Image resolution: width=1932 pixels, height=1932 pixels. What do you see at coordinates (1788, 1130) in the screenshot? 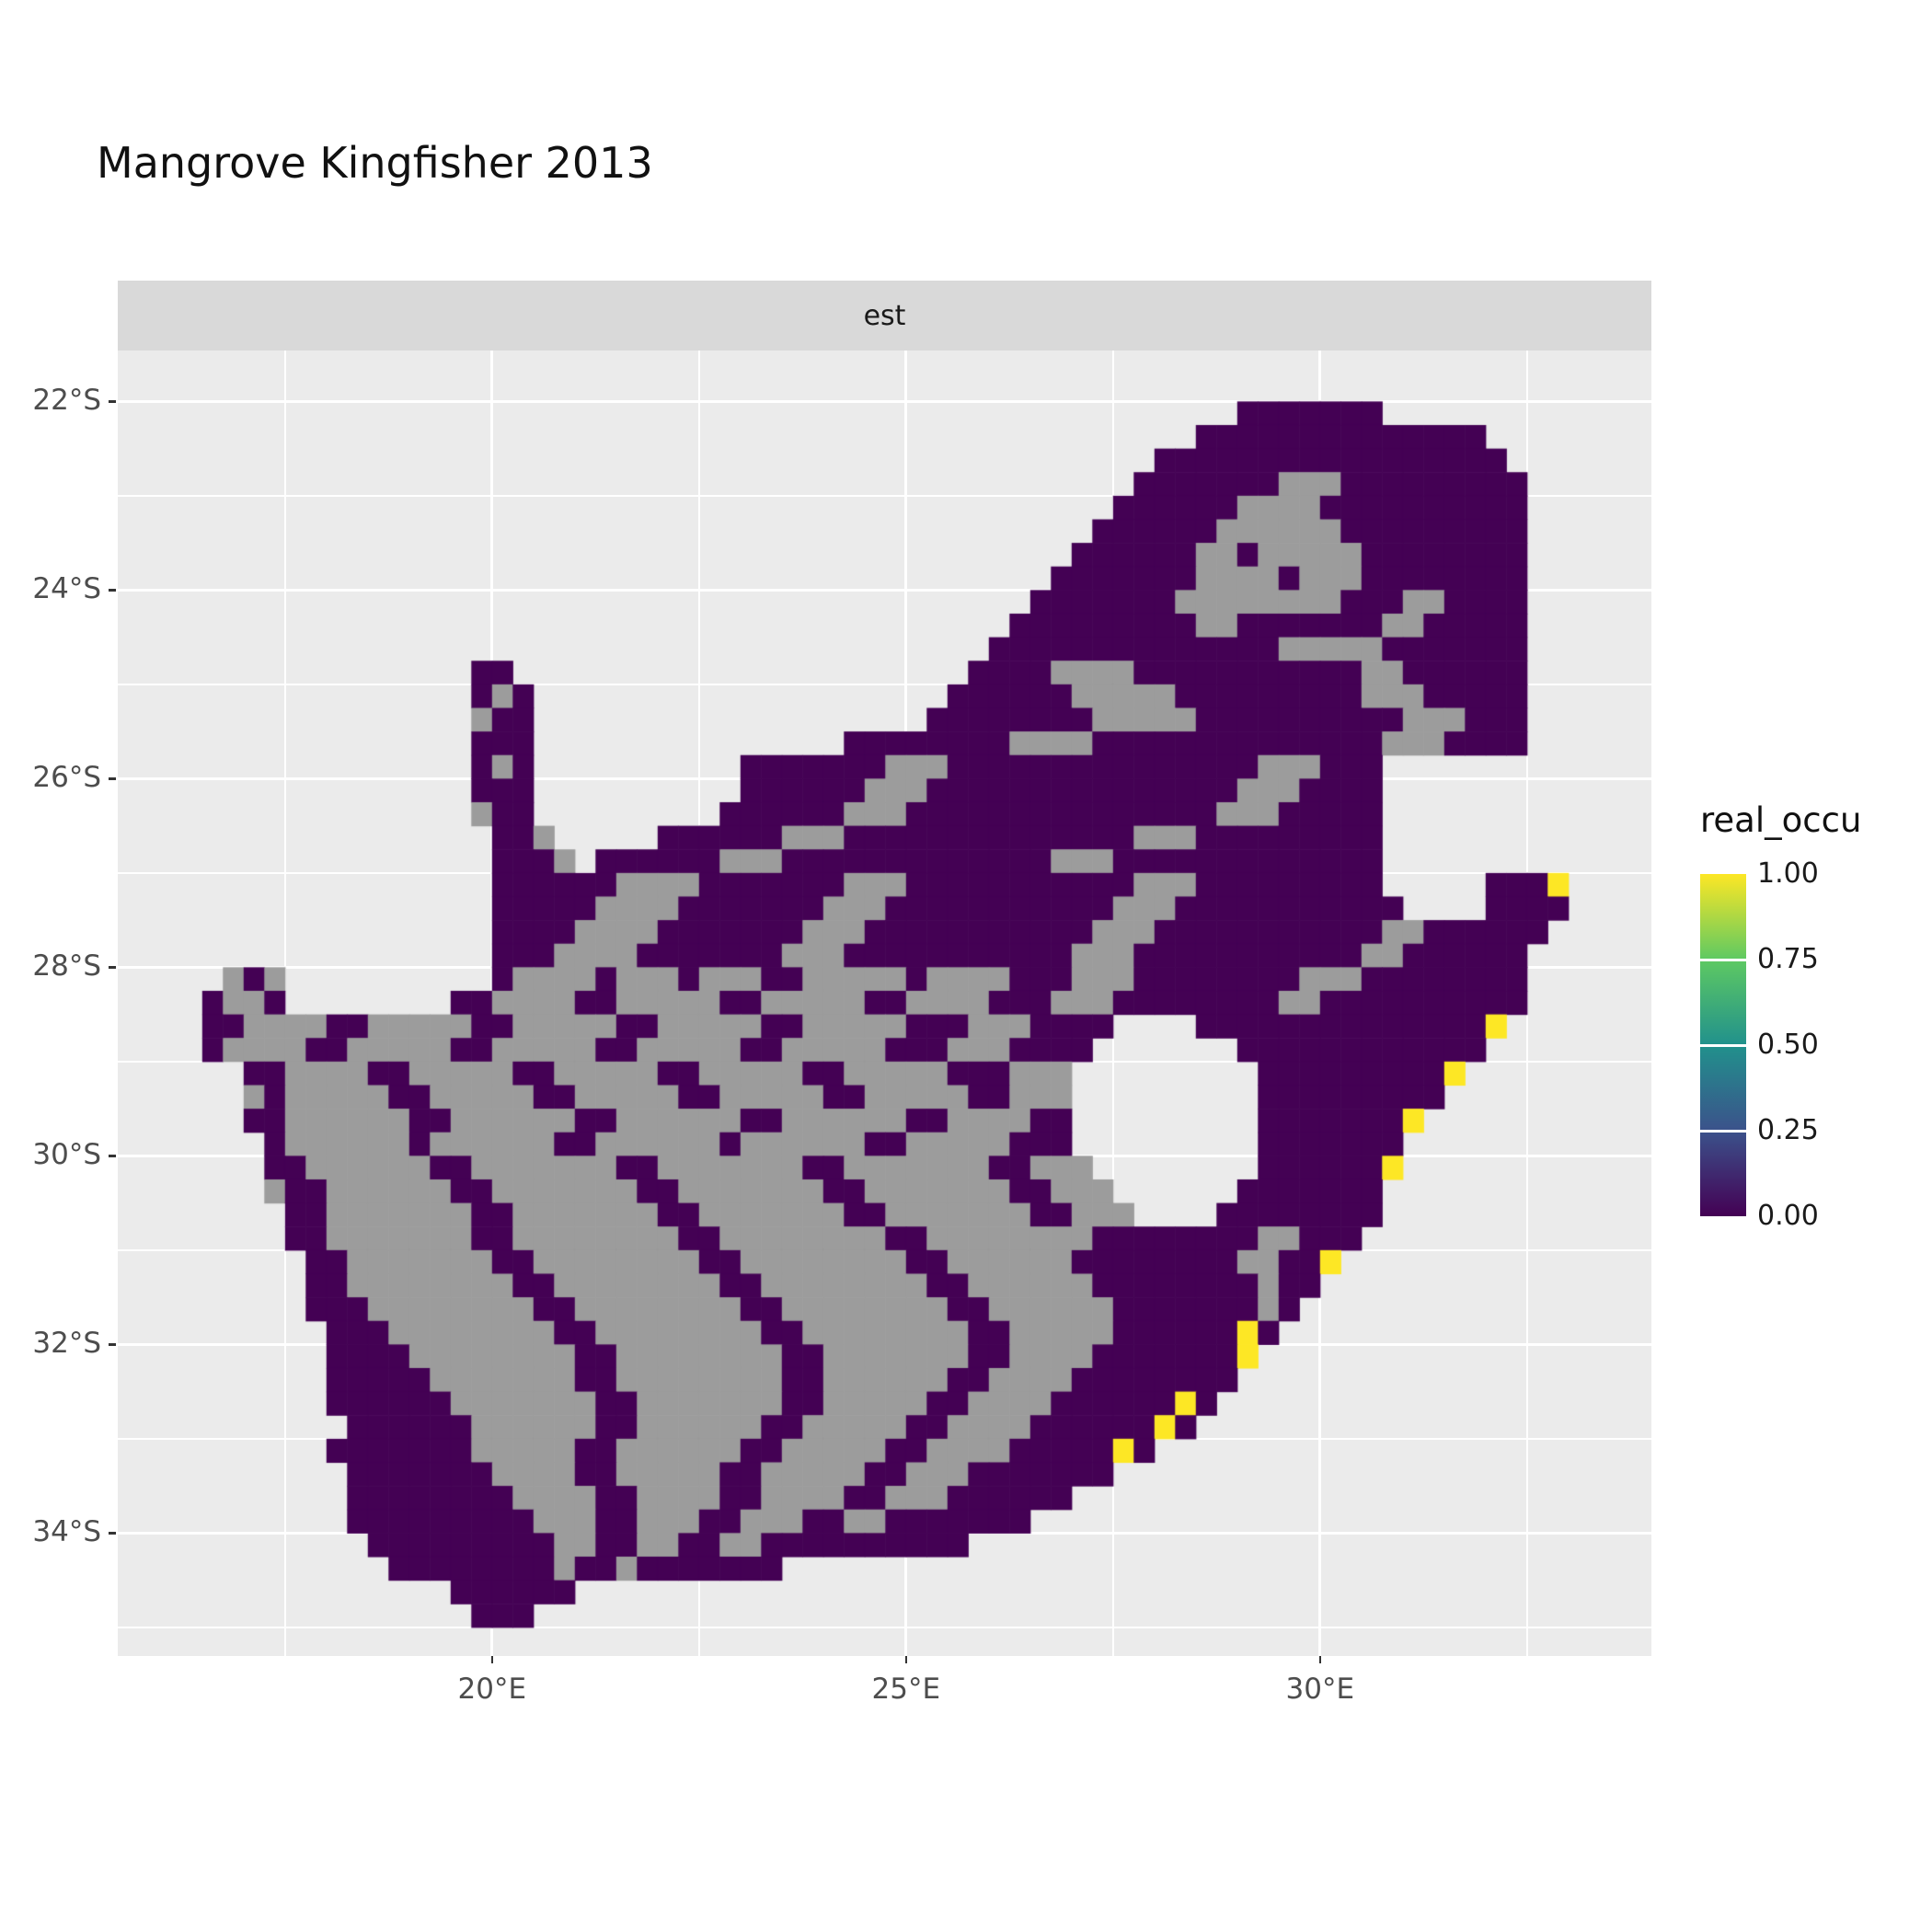
I see `legend-tick-label: 0.25` at bounding box center [1788, 1130].